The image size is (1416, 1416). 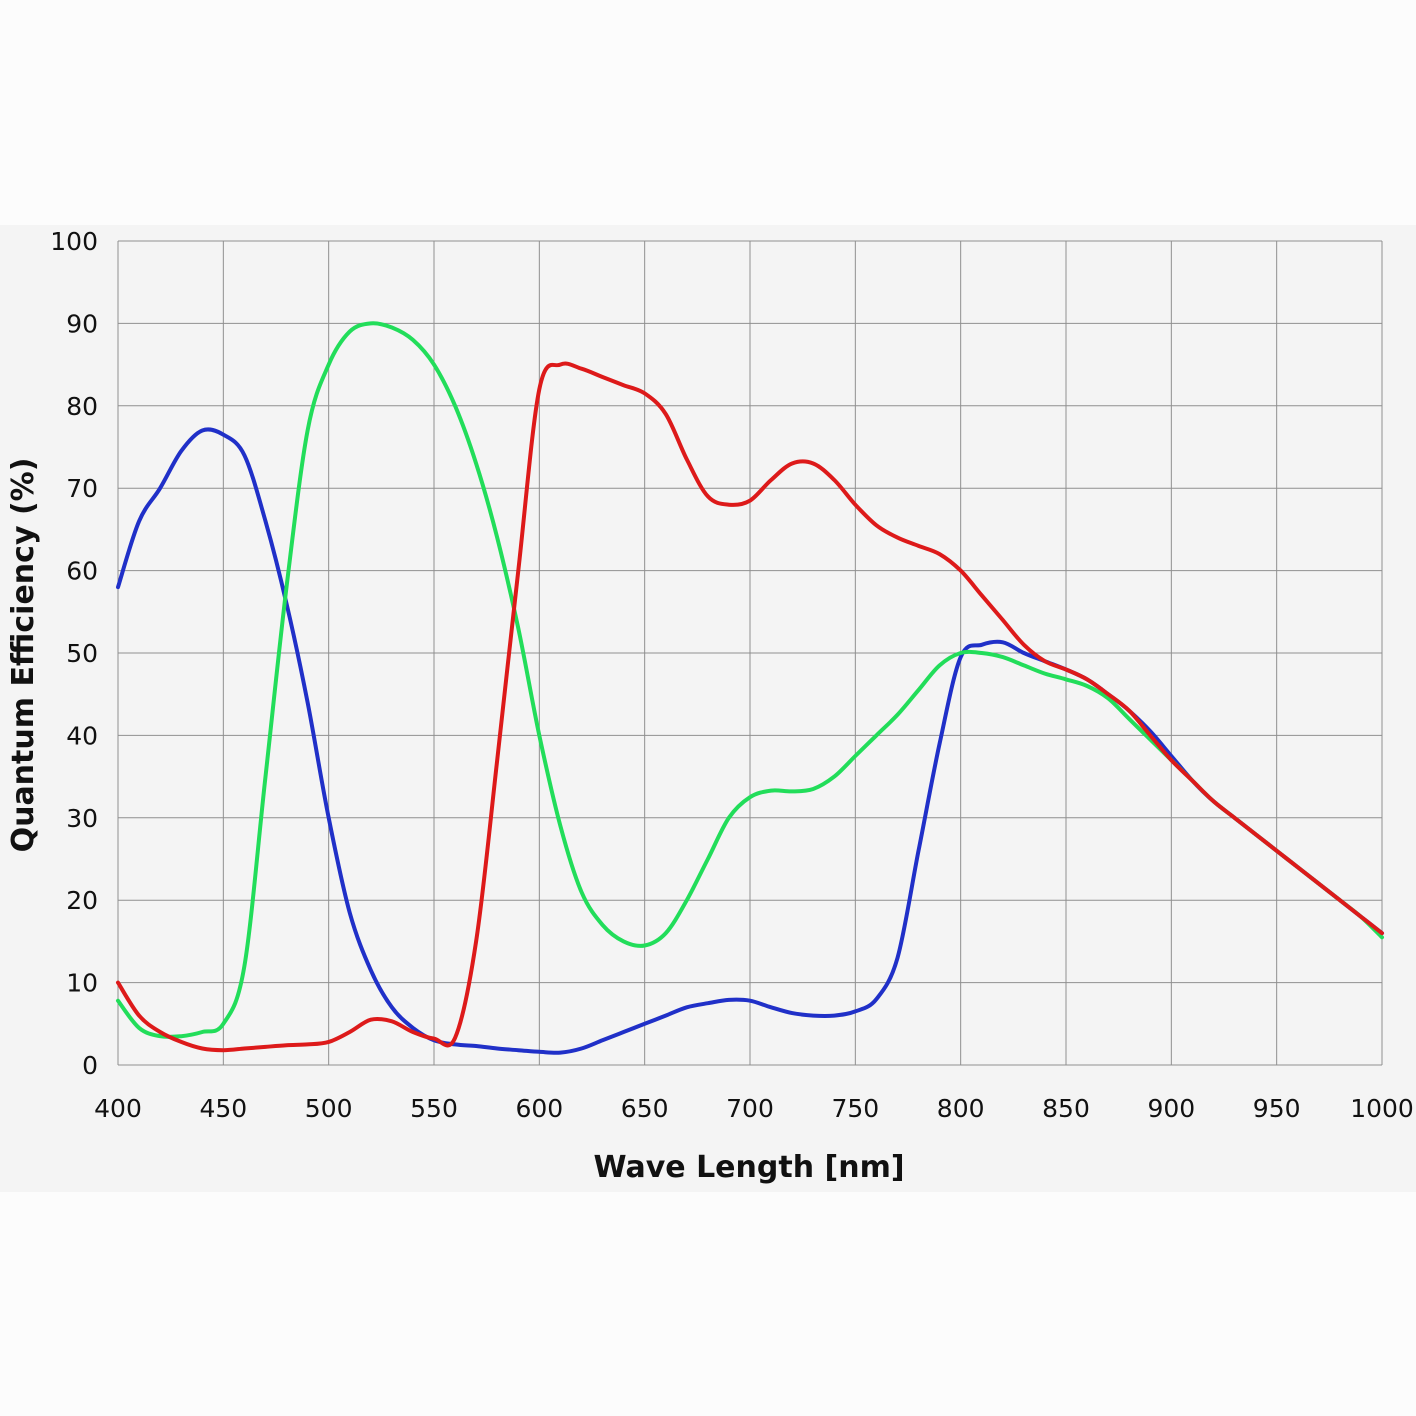 I want to click on y-axis-title: Quantum Efficiency (%), so click(x=23, y=655).